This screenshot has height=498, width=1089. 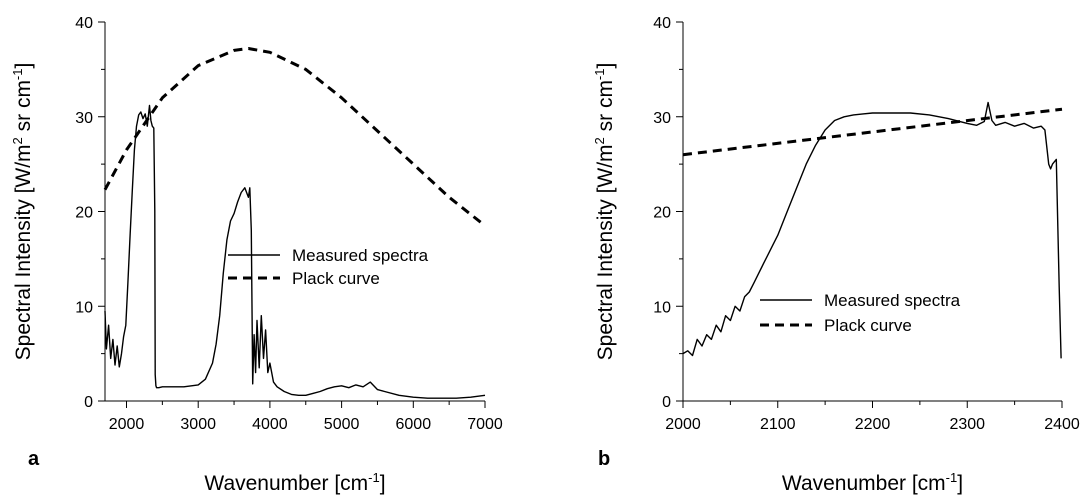 What do you see at coordinates (34, 459) in the screenshot?
I see `panel-label: a` at bounding box center [34, 459].